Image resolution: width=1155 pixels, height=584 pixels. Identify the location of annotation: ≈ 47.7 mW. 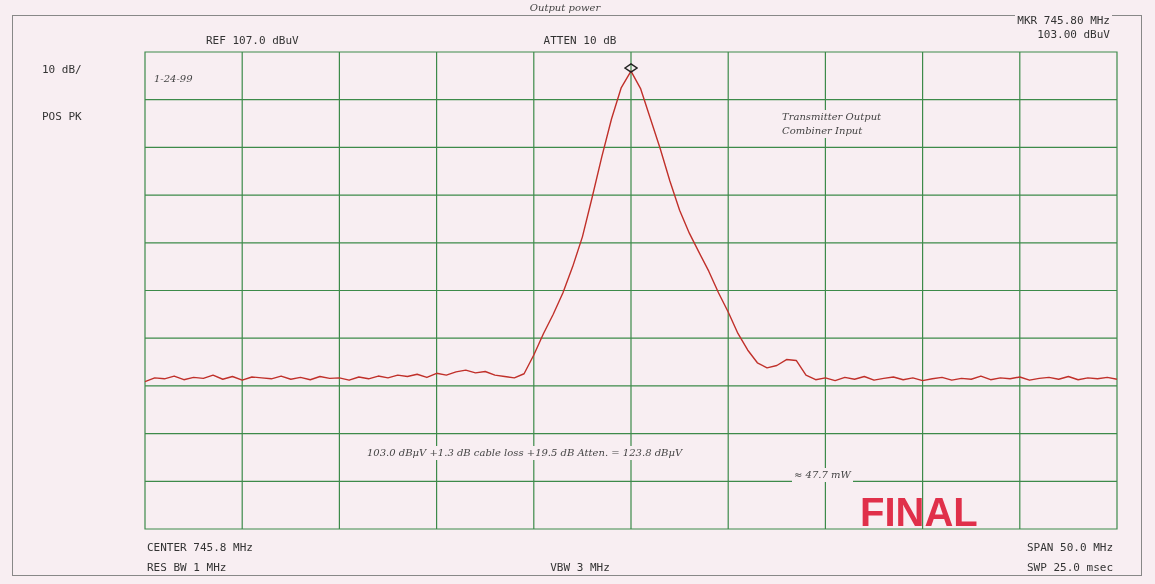
(822, 475).